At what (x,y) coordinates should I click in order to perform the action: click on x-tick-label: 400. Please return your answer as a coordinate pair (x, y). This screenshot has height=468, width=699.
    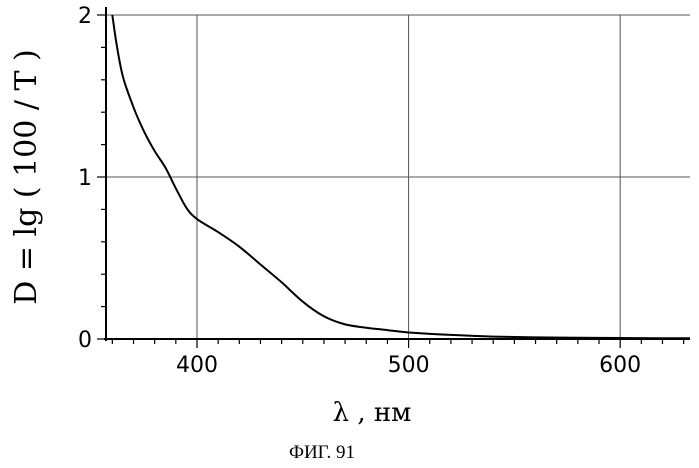
    Looking at the image, I should click on (197, 365).